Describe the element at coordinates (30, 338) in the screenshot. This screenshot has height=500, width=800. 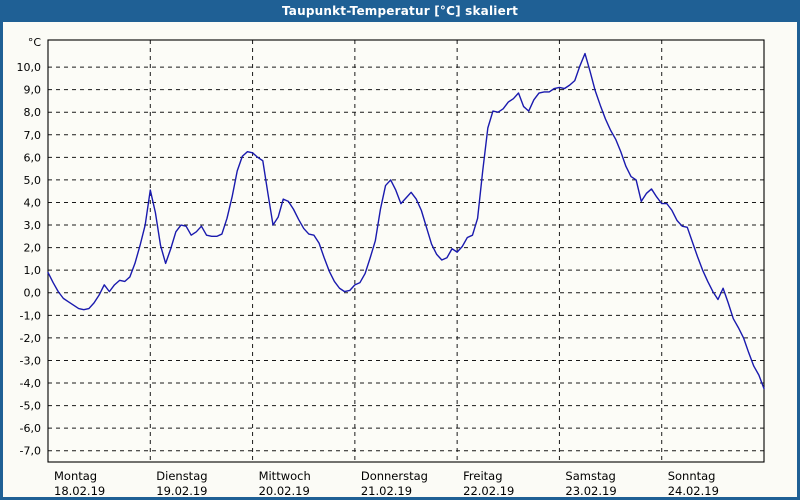
I see `y-tick-label: -2,0` at that location.